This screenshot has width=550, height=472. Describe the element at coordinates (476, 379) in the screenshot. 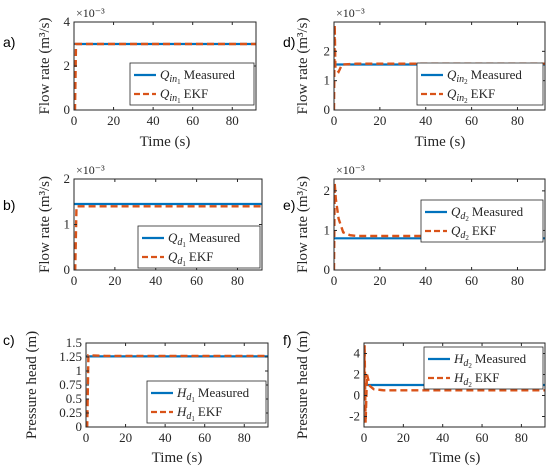

I see `legend-entry: Hd2 EKF` at that location.